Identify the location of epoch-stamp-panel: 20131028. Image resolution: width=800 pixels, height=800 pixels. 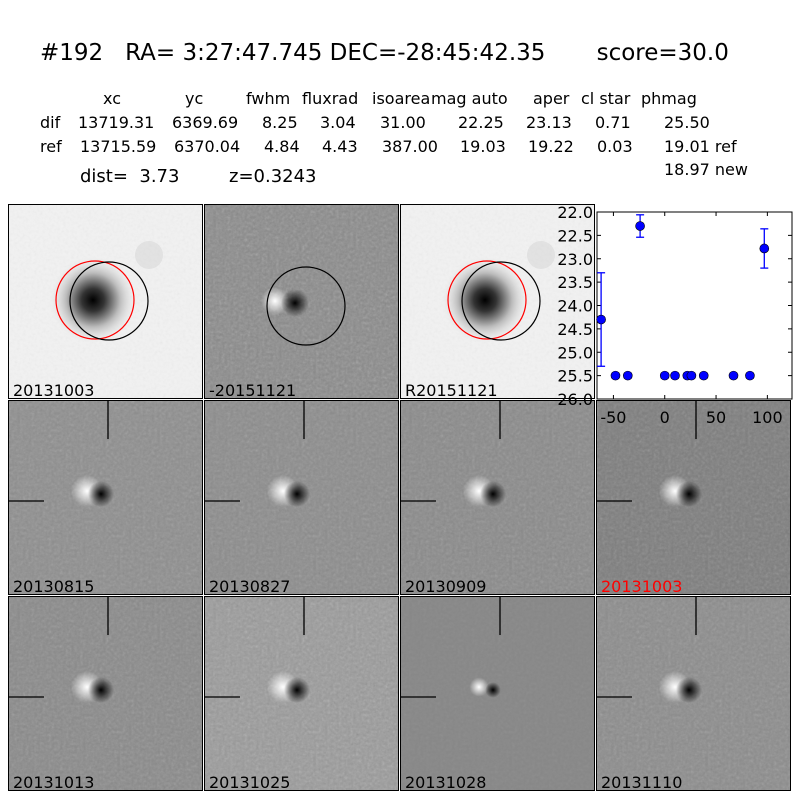
(497, 693).